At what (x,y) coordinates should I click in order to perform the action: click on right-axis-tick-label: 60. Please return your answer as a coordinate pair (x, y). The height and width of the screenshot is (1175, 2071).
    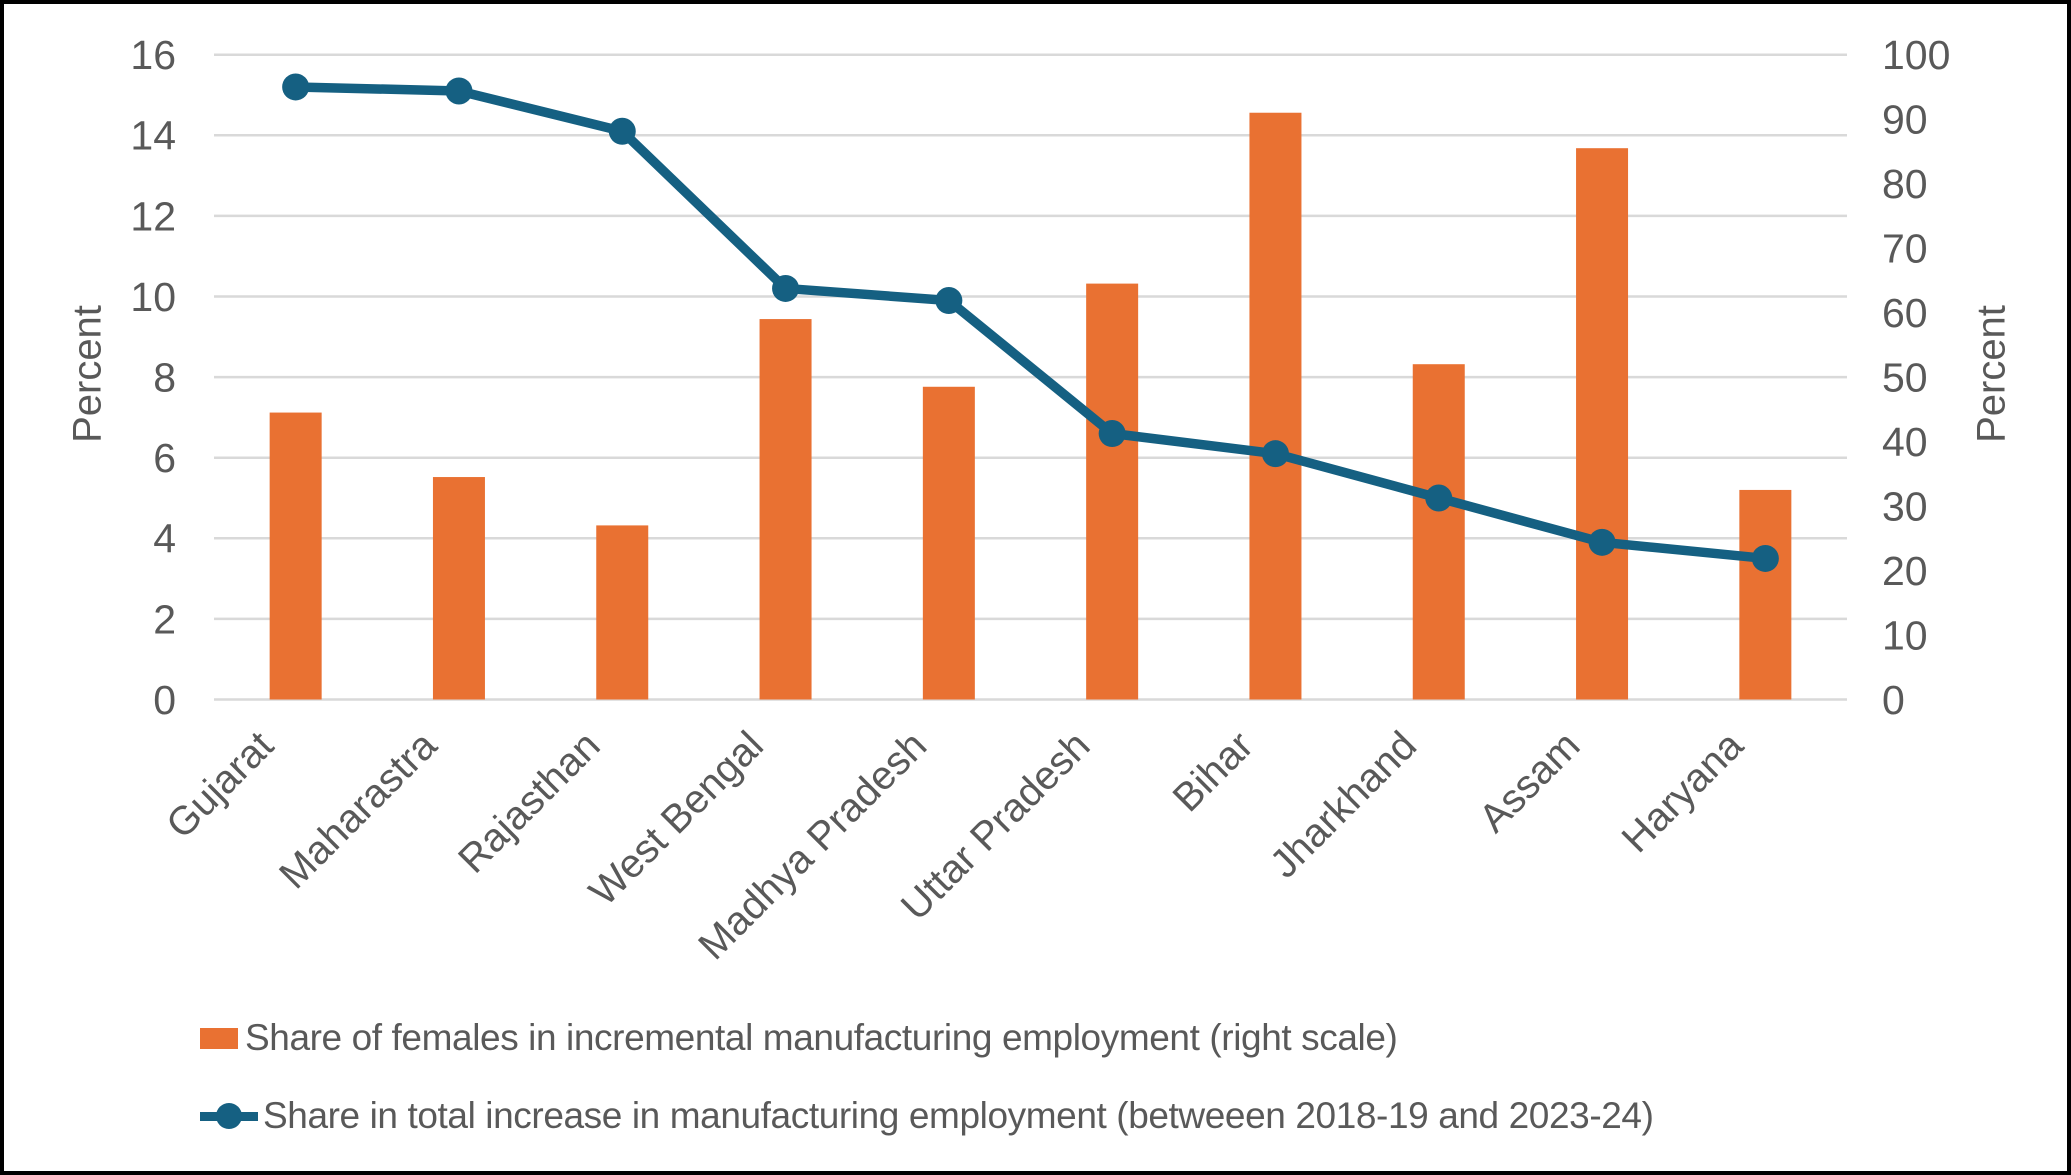
    Looking at the image, I should click on (1905, 313).